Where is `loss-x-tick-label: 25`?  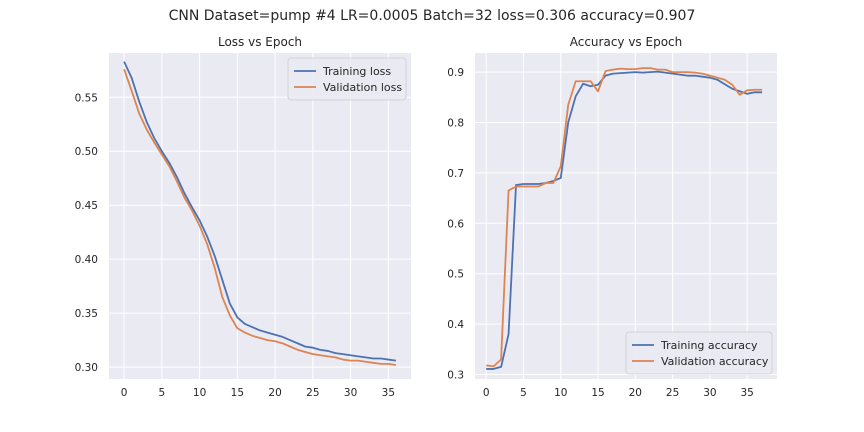
loss-x-tick-label: 25 is located at coordinates (312, 393).